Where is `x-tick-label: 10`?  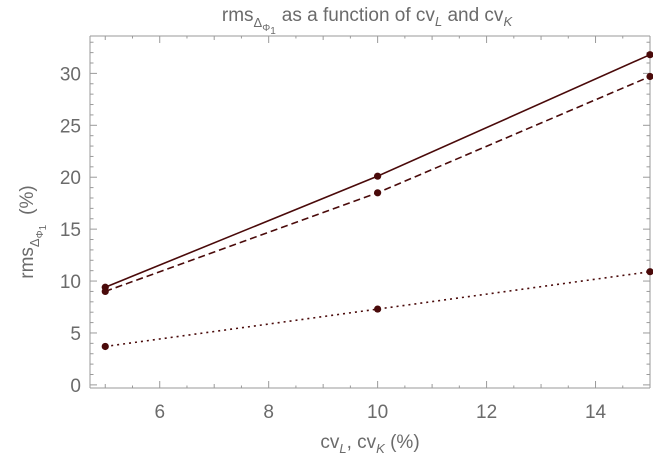 x-tick-label: 10 is located at coordinates (377, 412).